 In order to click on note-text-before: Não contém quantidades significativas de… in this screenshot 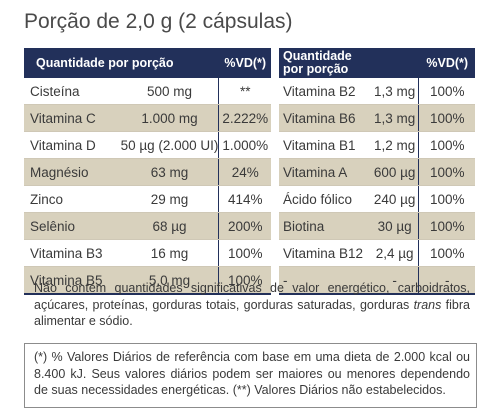, I will do `click(252, 296)`.